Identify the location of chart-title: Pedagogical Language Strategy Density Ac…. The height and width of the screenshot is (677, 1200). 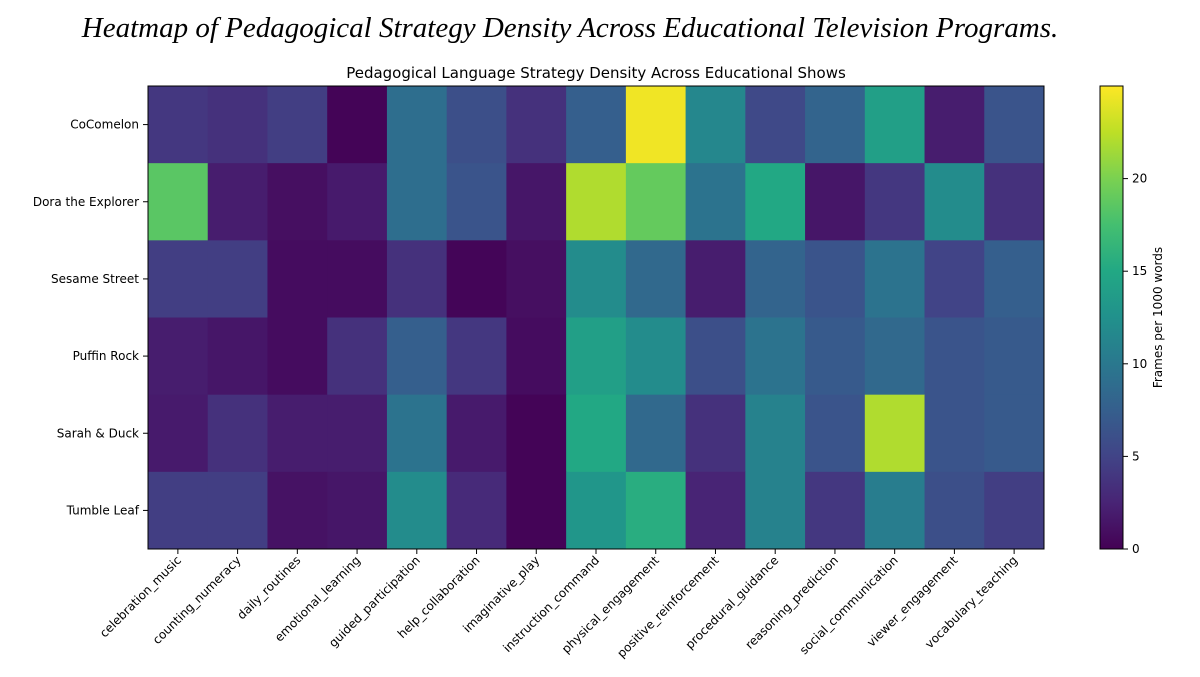
(596, 73).